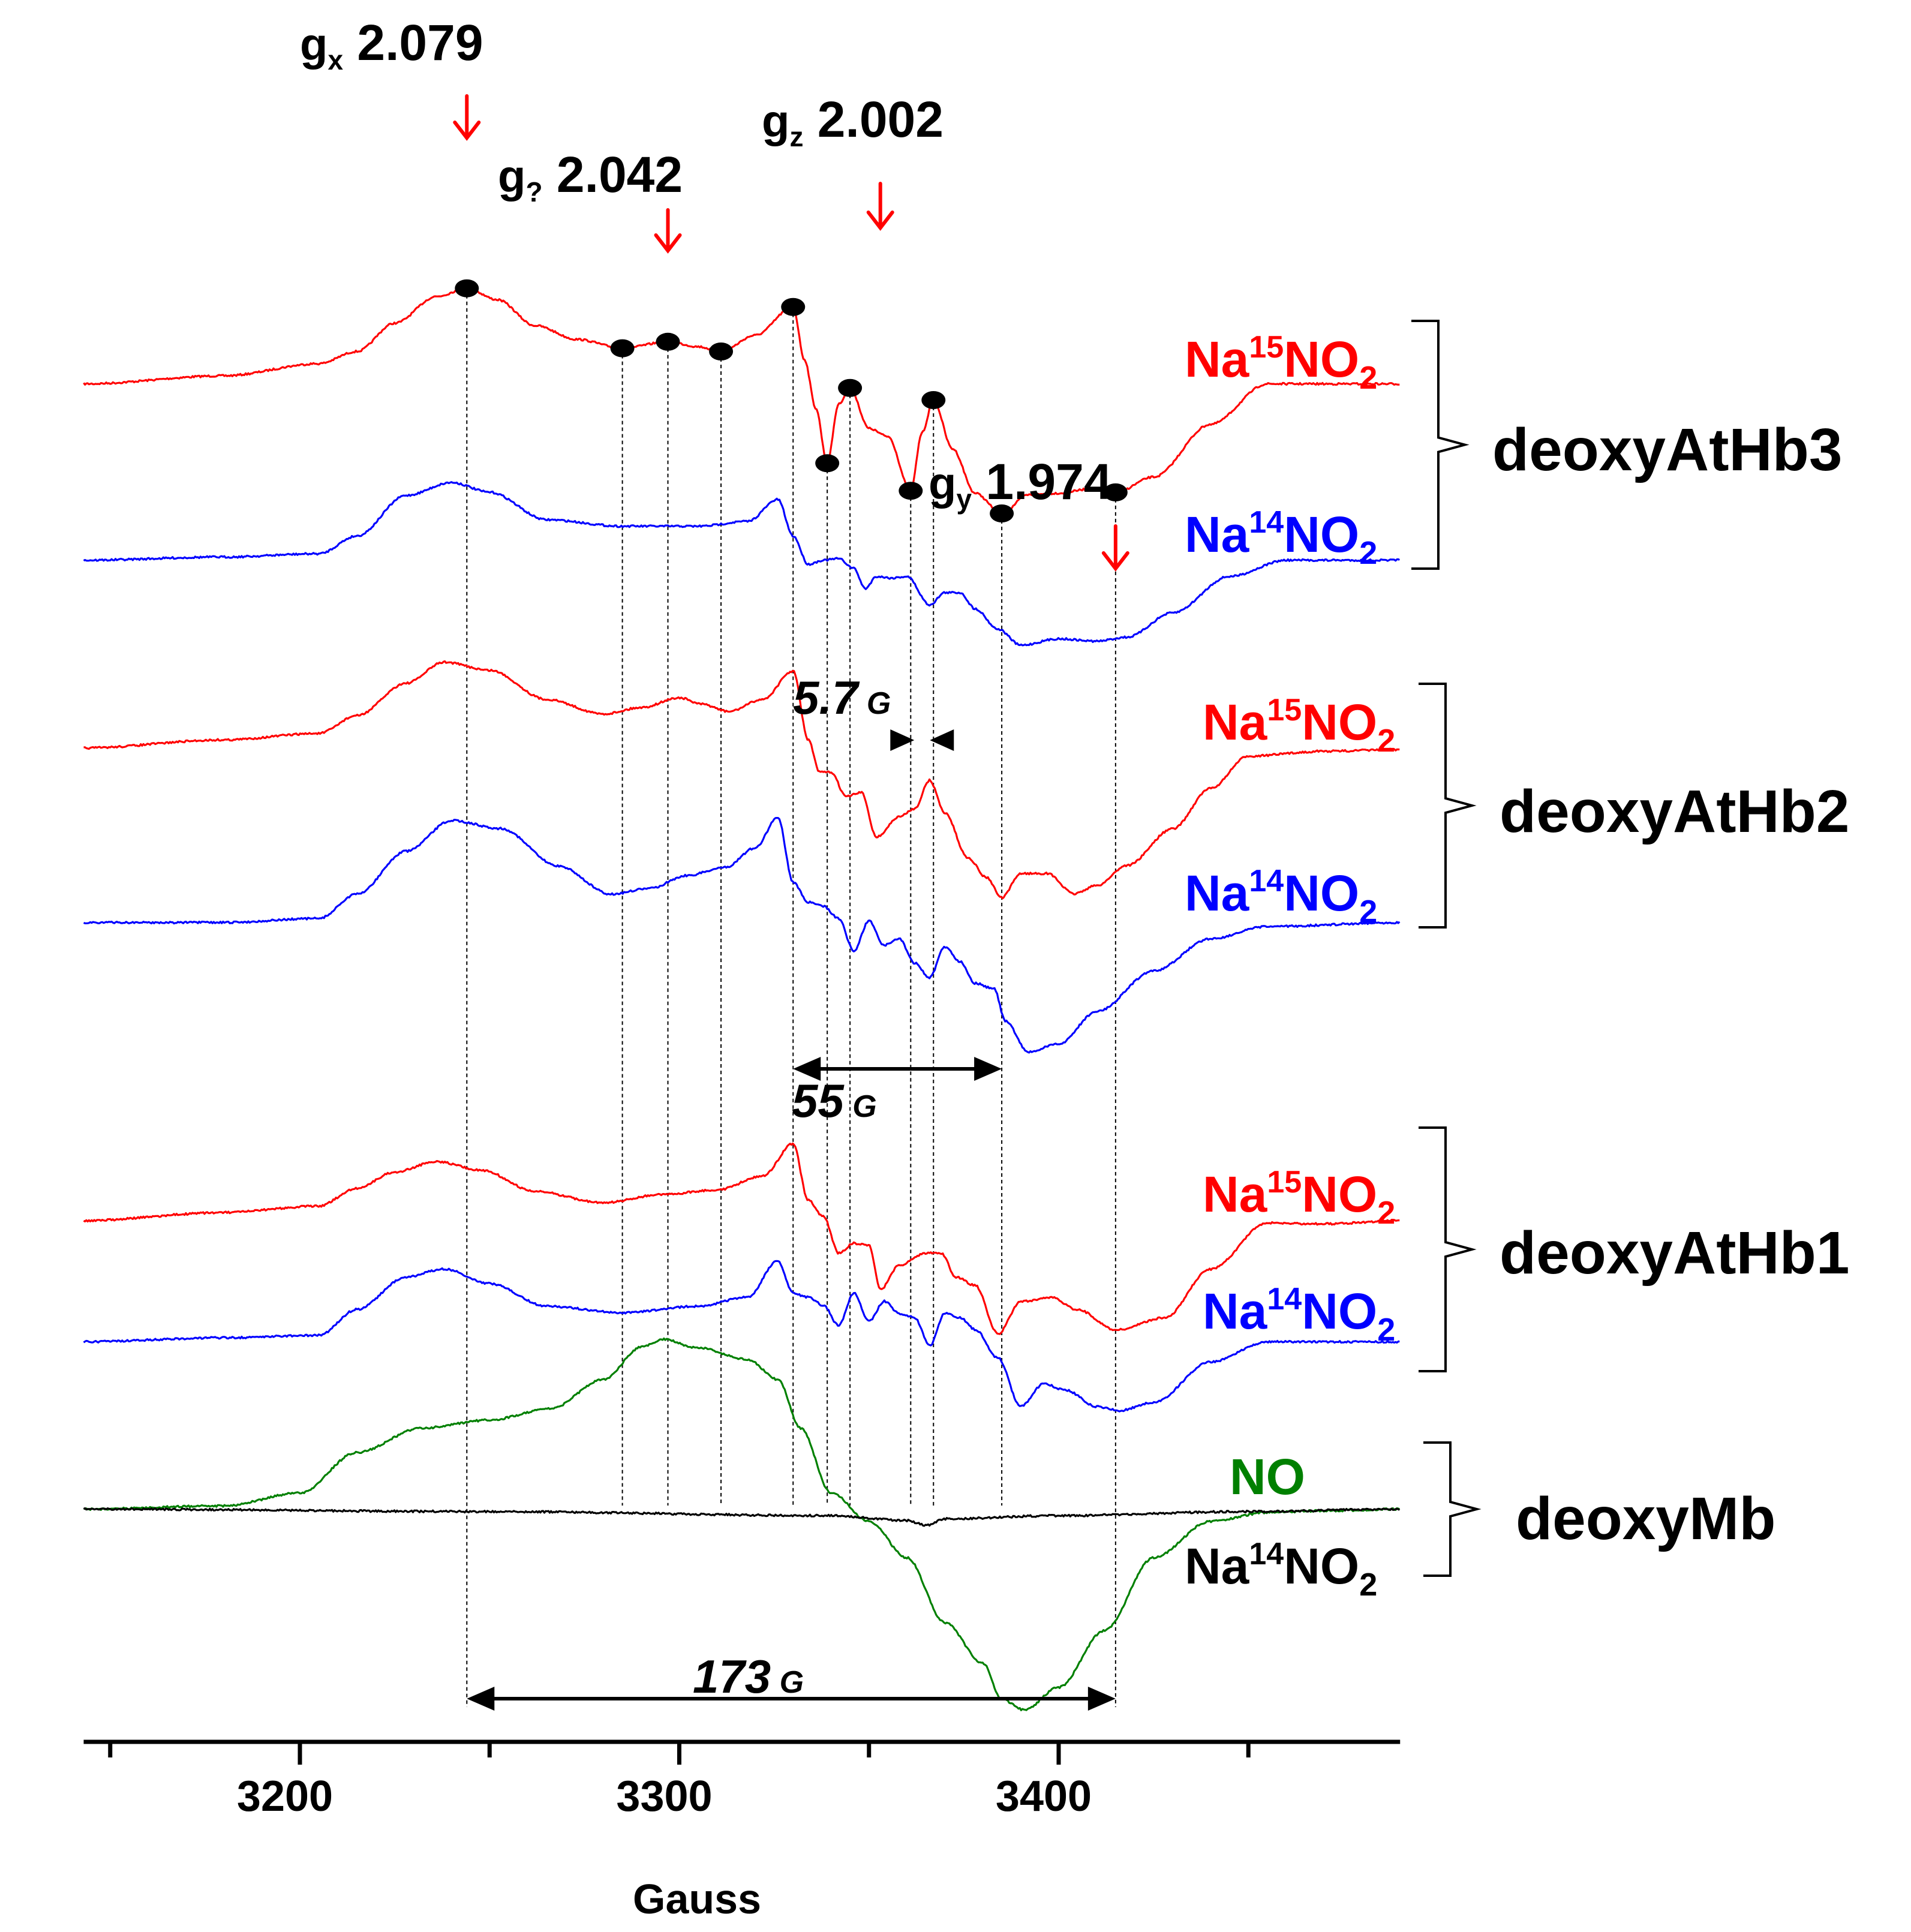  I want to click on x-axis: 3200 3300 3400 Gauss, so click(742, 1830).